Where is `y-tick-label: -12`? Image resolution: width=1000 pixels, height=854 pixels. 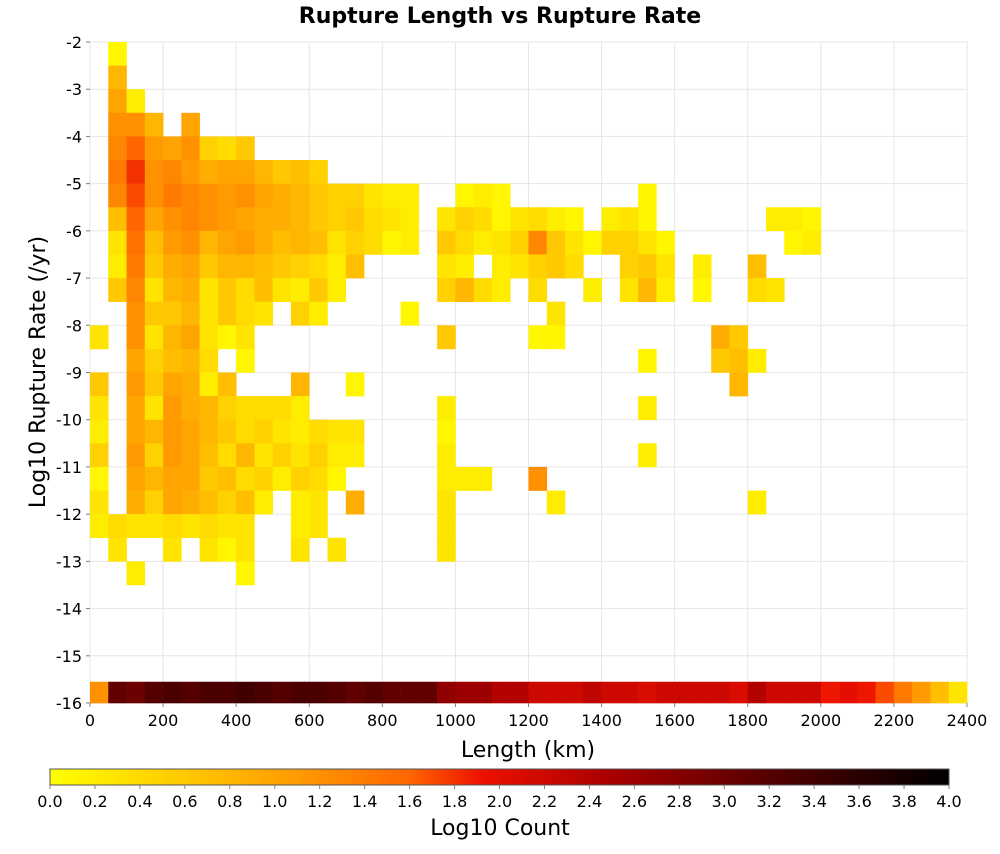 y-tick-label: -12 is located at coordinates (69, 514).